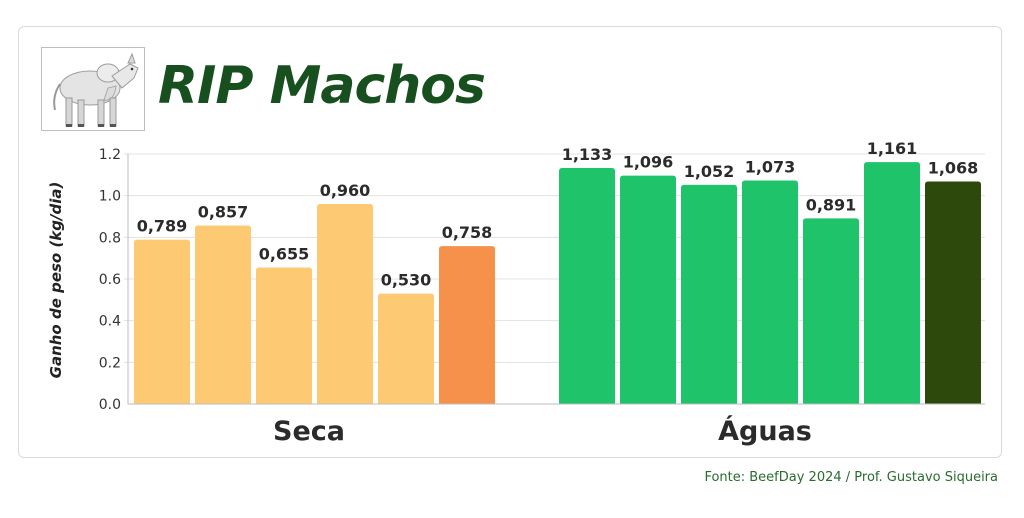 This screenshot has height=518, width=1024. Describe the element at coordinates (467, 232) in the screenshot. I see `bar-value-label: 0,758` at that location.